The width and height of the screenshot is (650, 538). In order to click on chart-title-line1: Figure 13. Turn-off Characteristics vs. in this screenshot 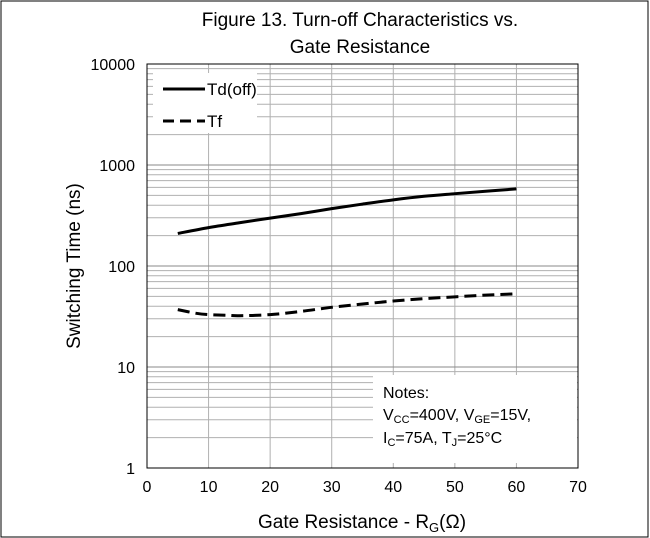, I will do `click(360, 20)`.